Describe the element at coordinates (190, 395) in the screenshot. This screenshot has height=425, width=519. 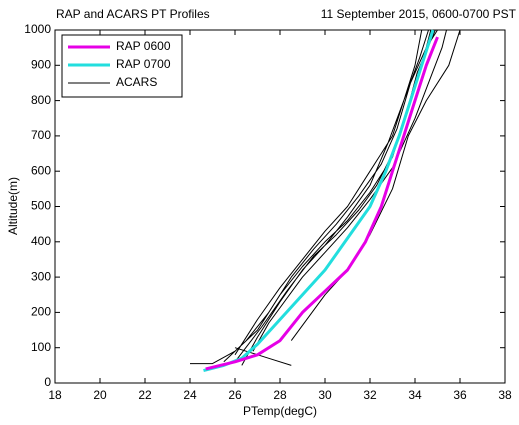
I see `x-tick-label: 24` at that location.